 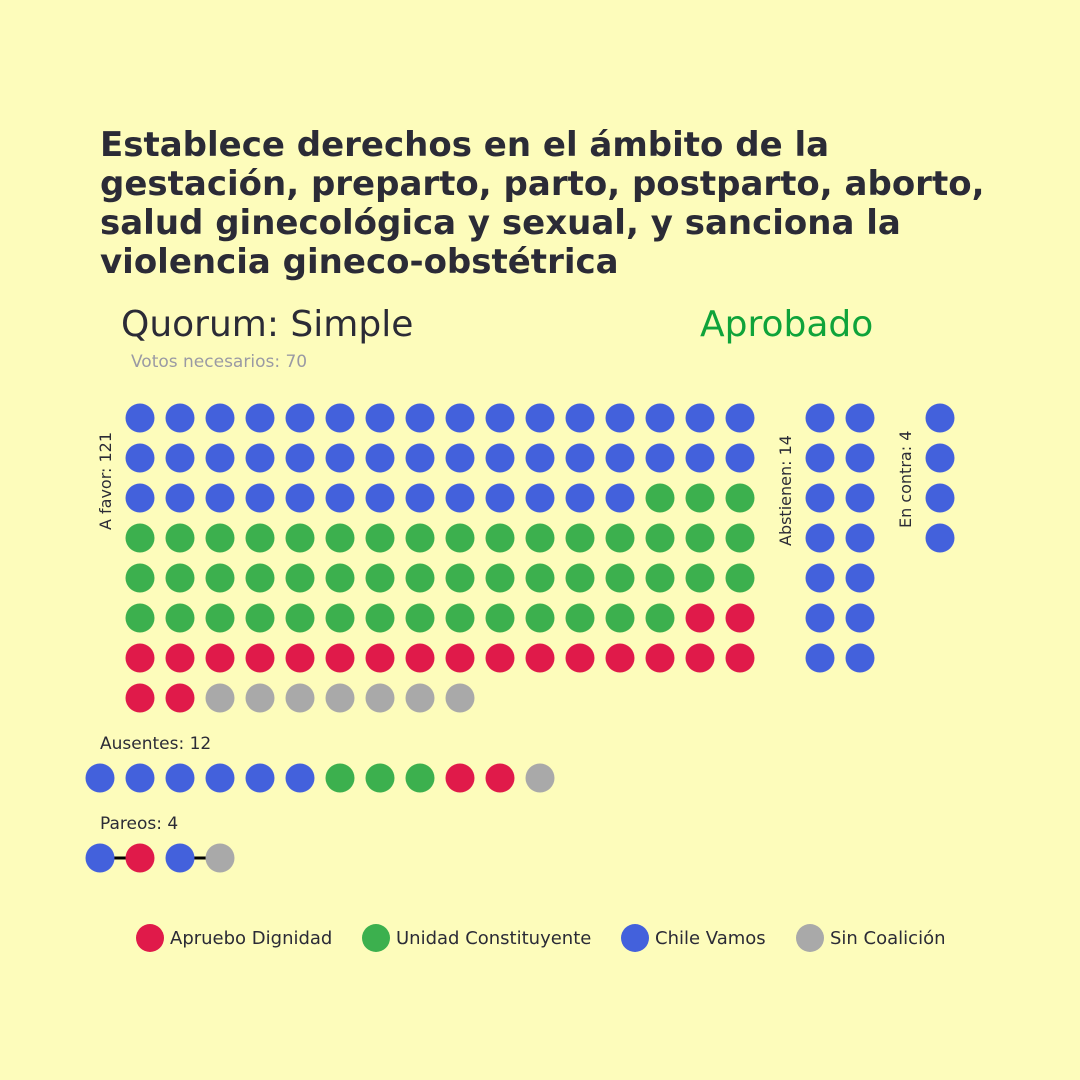 What do you see at coordinates (219, 362) in the screenshot?
I see `votes-needed-label: Votos necesarios: 70` at bounding box center [219, 362].